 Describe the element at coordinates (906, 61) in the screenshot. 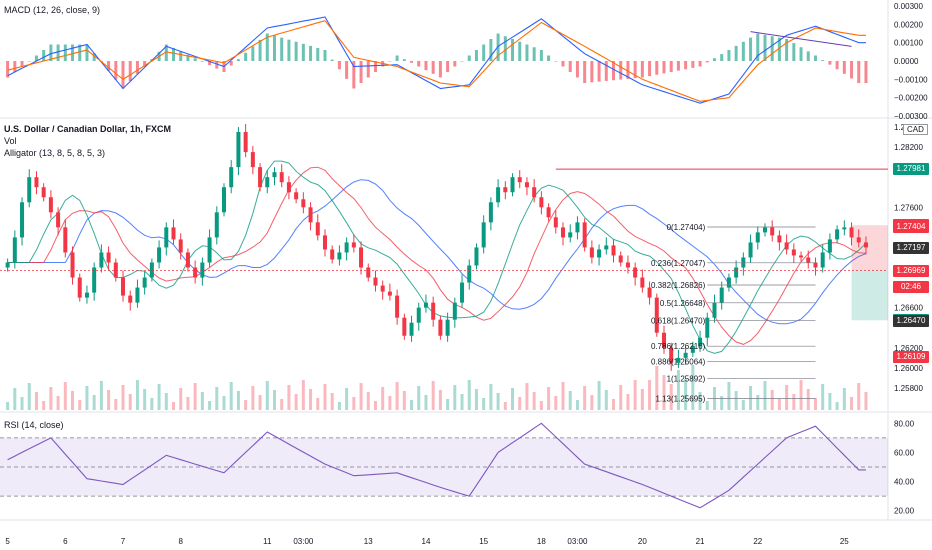

I see `macd-tick-label: 0.0000` at that location.